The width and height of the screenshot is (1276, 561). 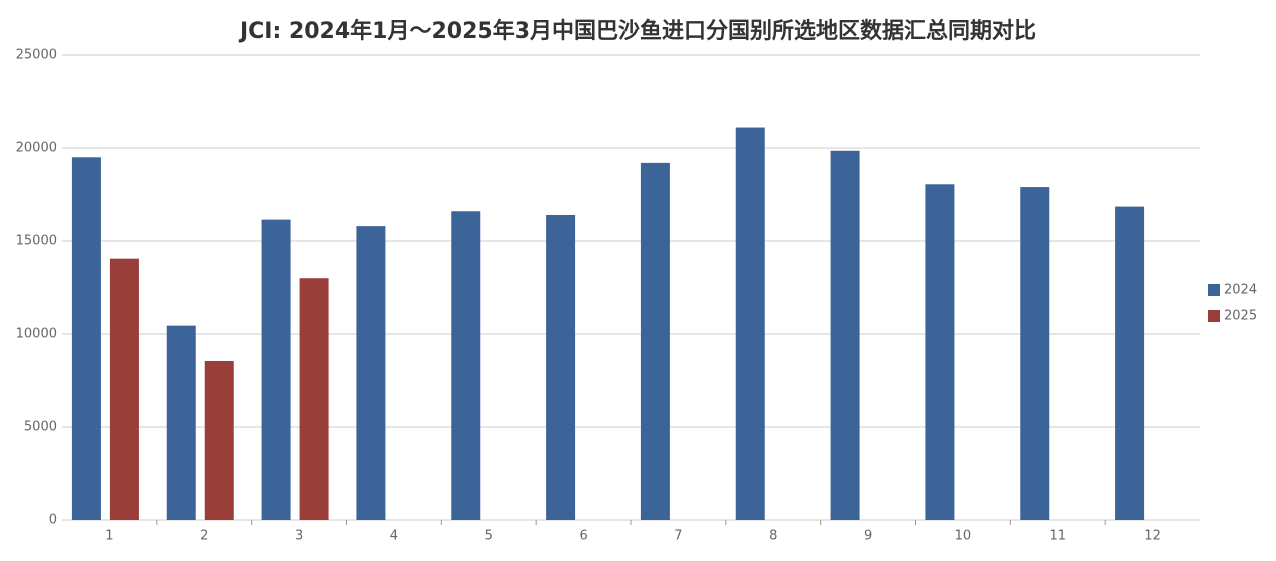 I want to click on x-tick-label: 12, so click(x=1152, y=536).